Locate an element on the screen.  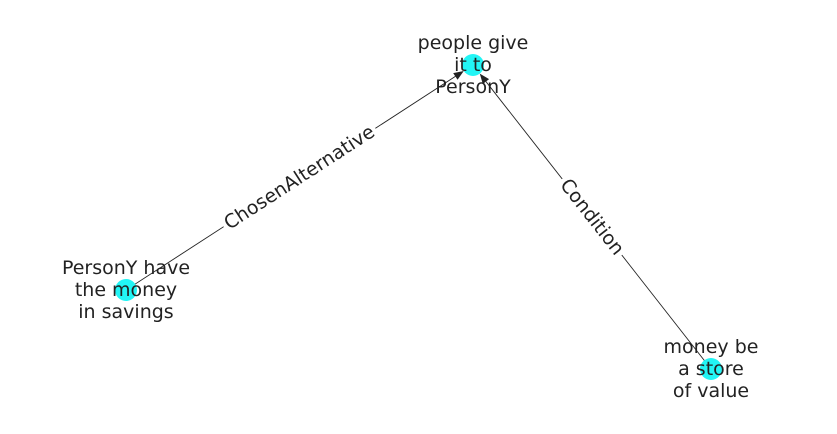
node-label-line: a store is located at coordinates (711, 369).